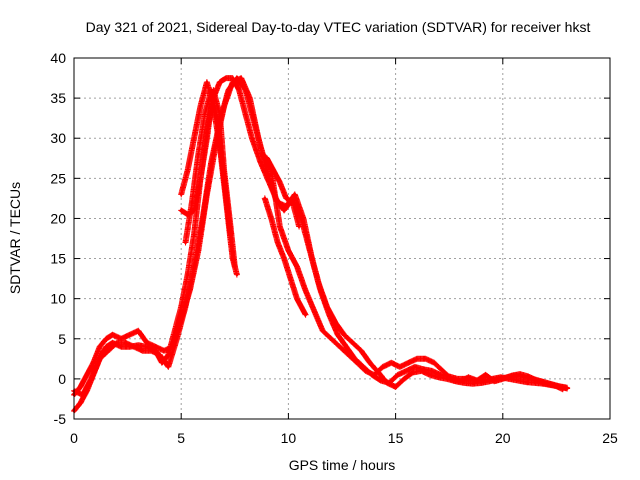 This screenshot has height=480, width=640. What do you see at coordinates (62, 379) in the screenshot?
I see `y-tick-label: 0` at bounding box center [62, 379].